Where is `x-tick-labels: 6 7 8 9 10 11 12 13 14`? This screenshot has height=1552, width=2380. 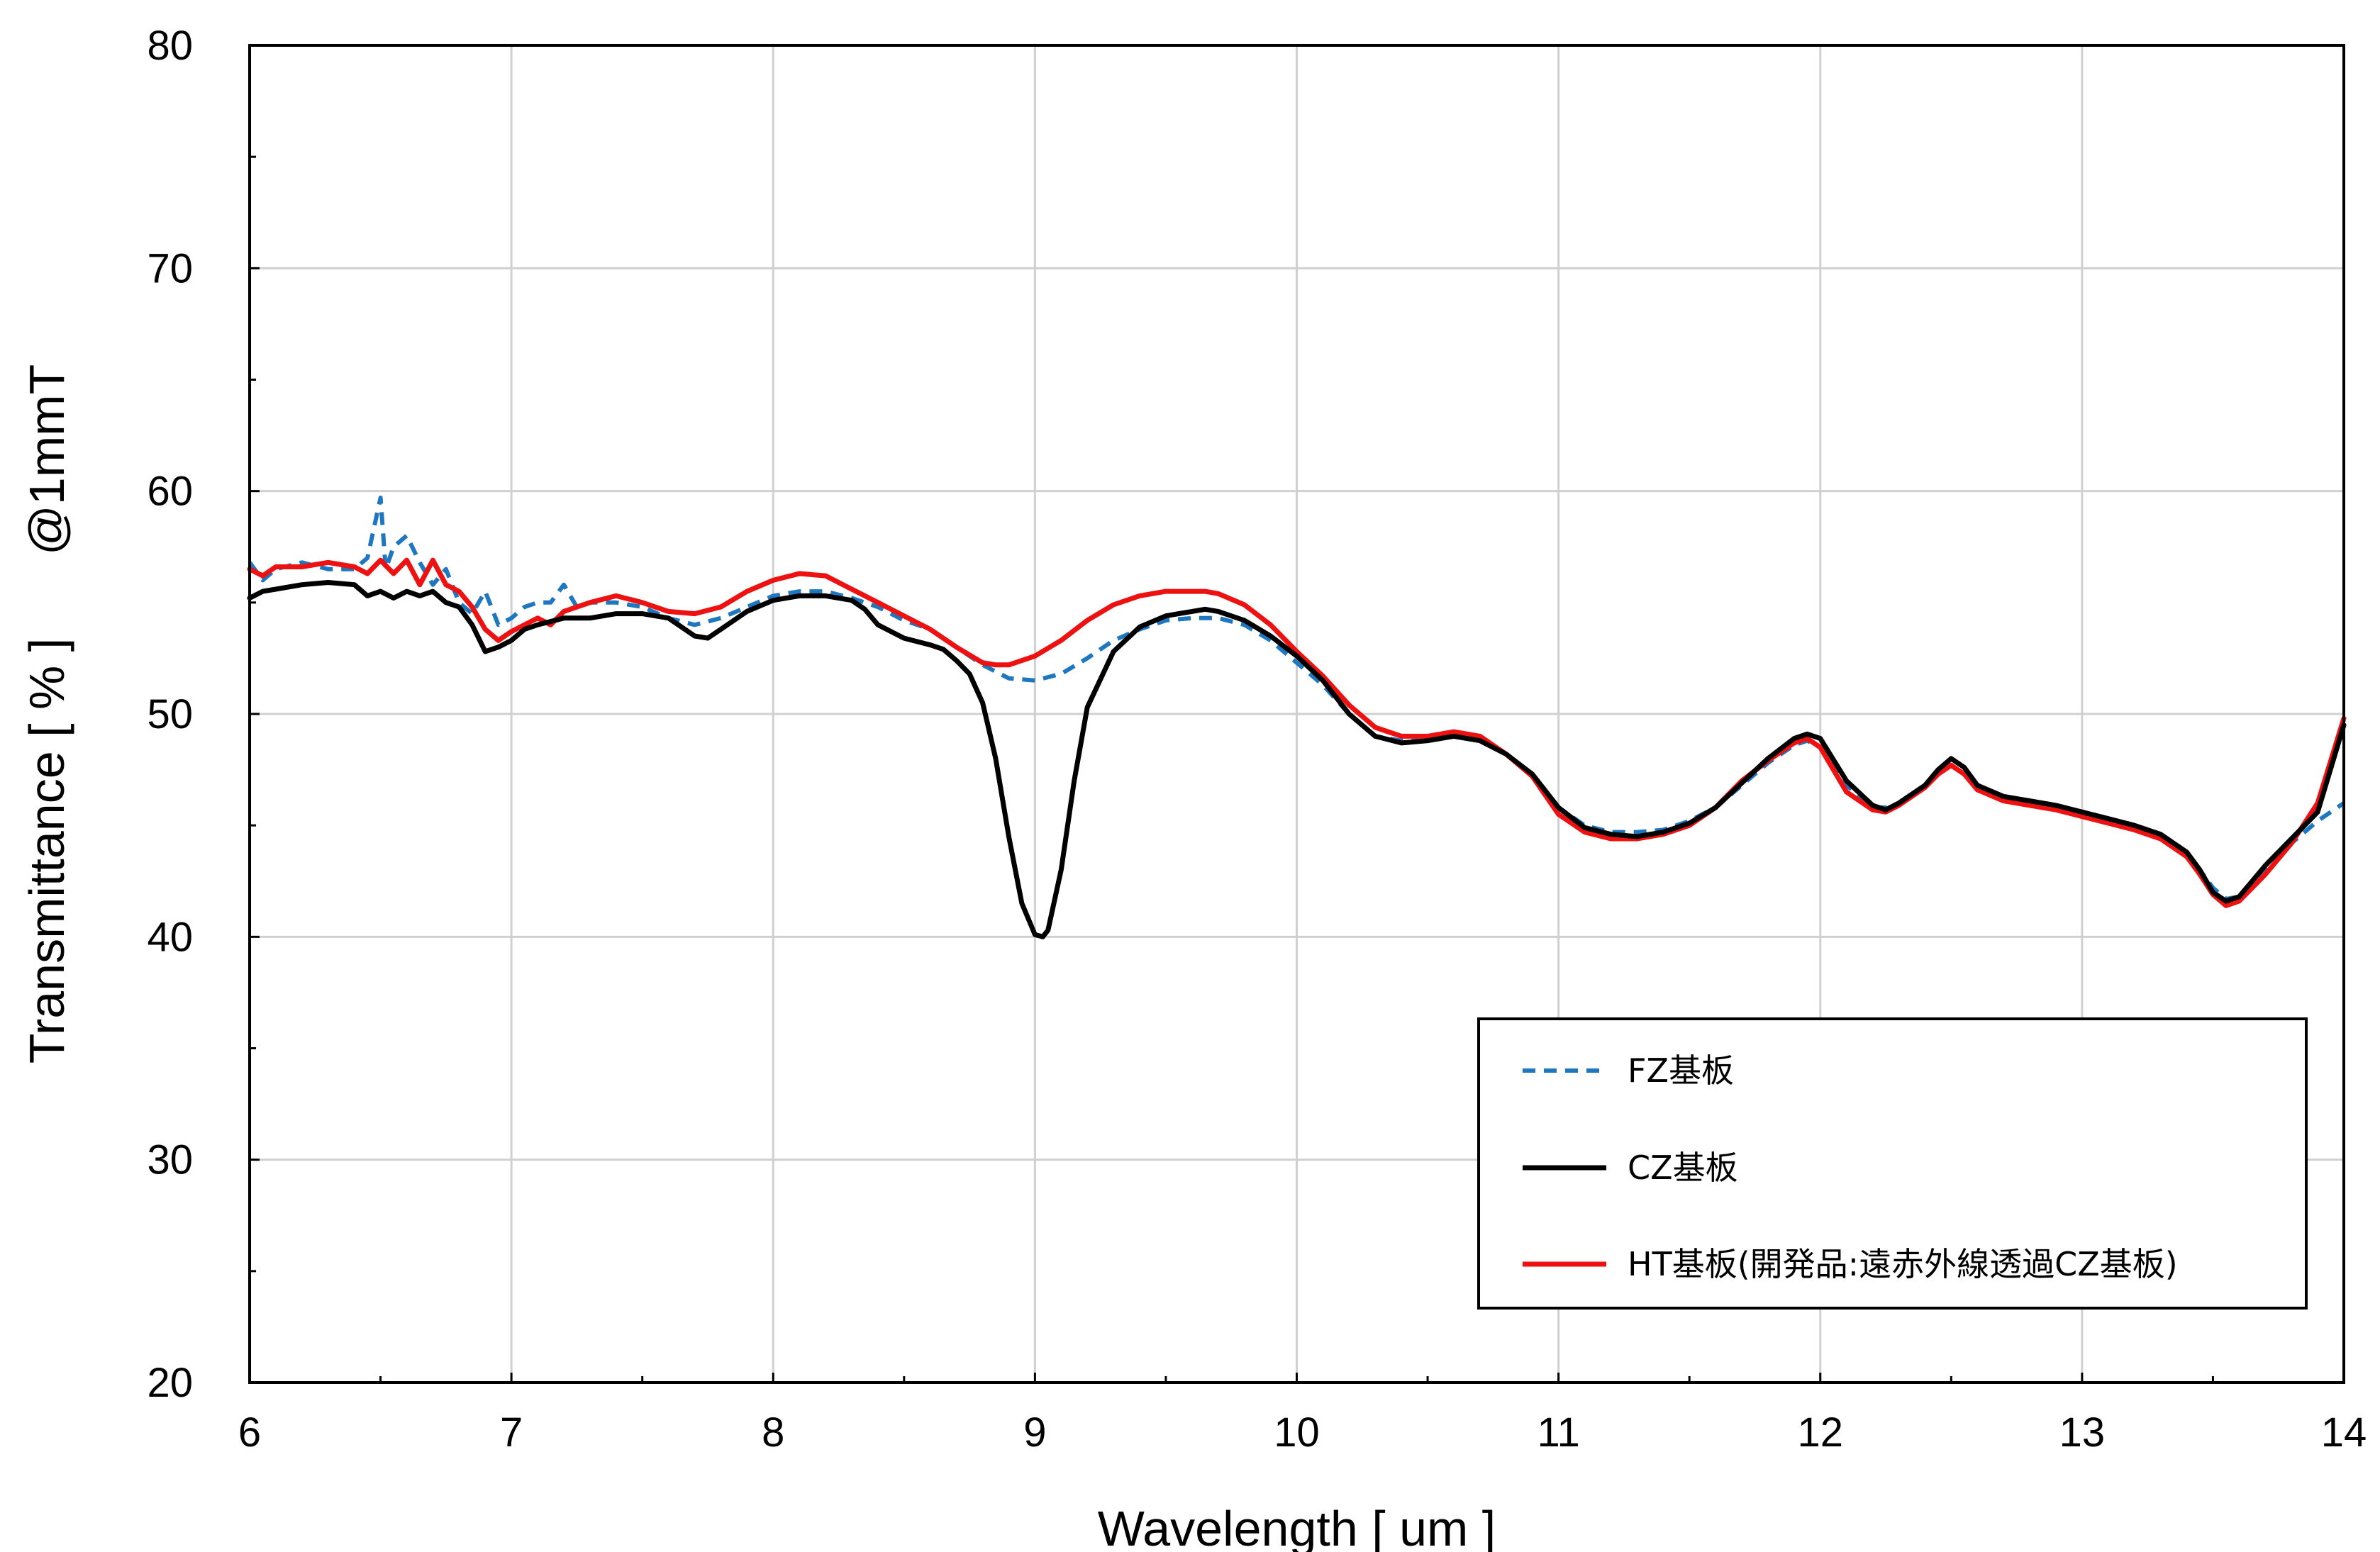
x-tick-labels: 6 7 8 9 10 11 12 13 14 is located at coordinates (1303, 1433).